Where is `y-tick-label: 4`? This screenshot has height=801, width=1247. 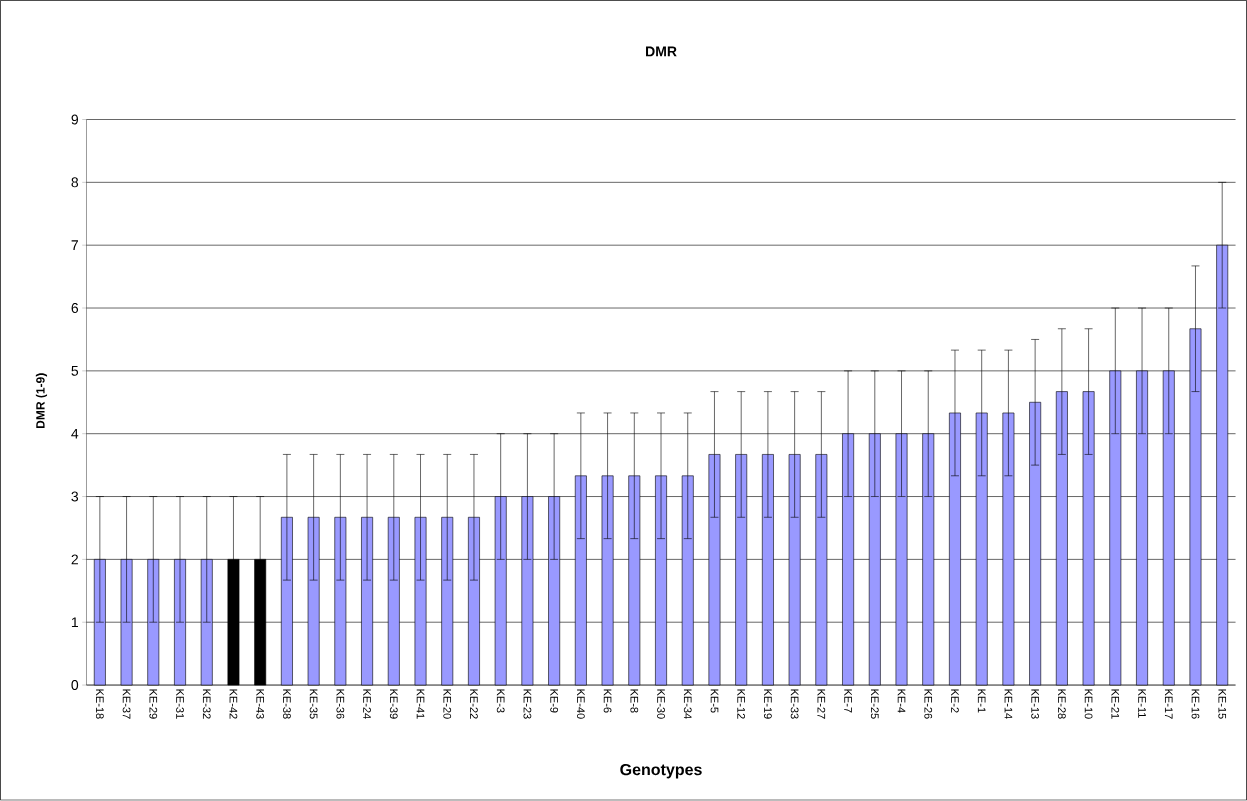
y-tick-label: 4 is located at coordinates (75, 434).